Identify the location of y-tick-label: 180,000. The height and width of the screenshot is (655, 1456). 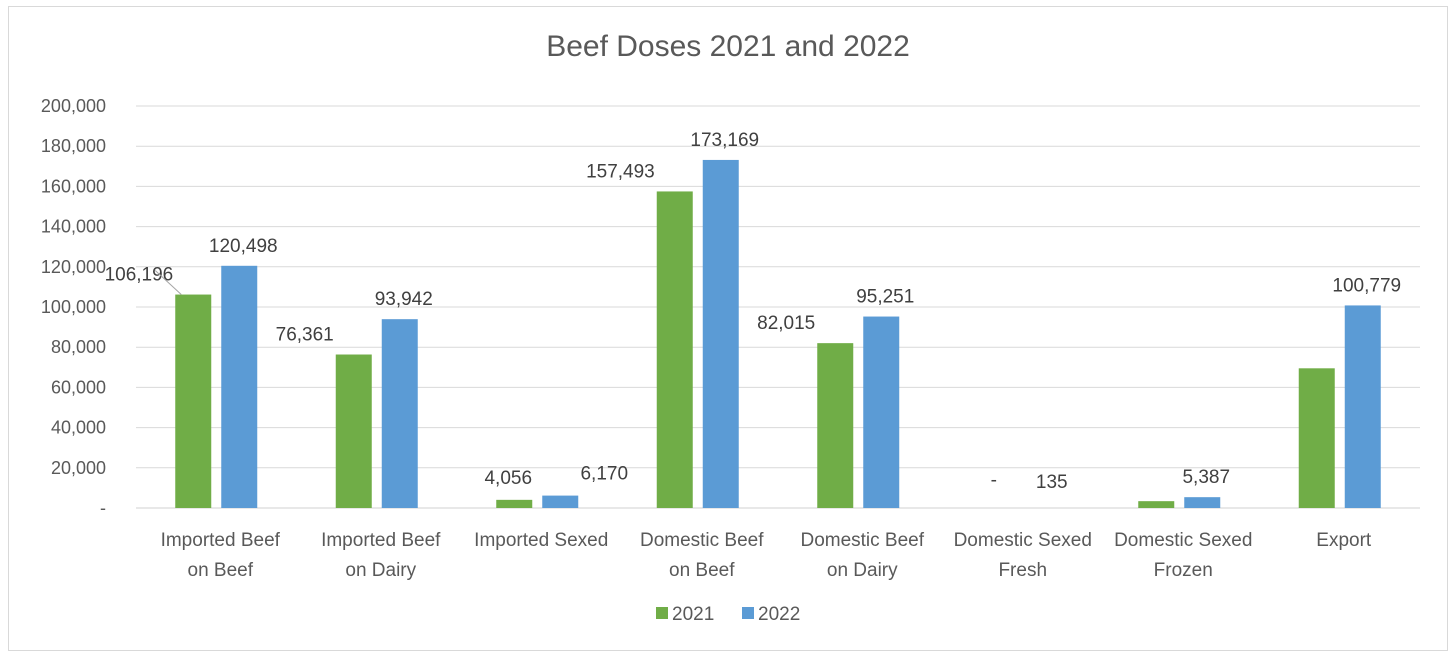
(73, 146).